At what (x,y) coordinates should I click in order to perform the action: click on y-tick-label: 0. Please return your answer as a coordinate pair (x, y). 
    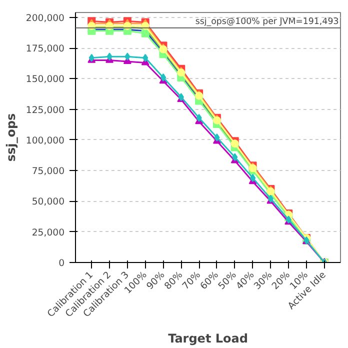
    Looking at the image, I should click on (61, 263).